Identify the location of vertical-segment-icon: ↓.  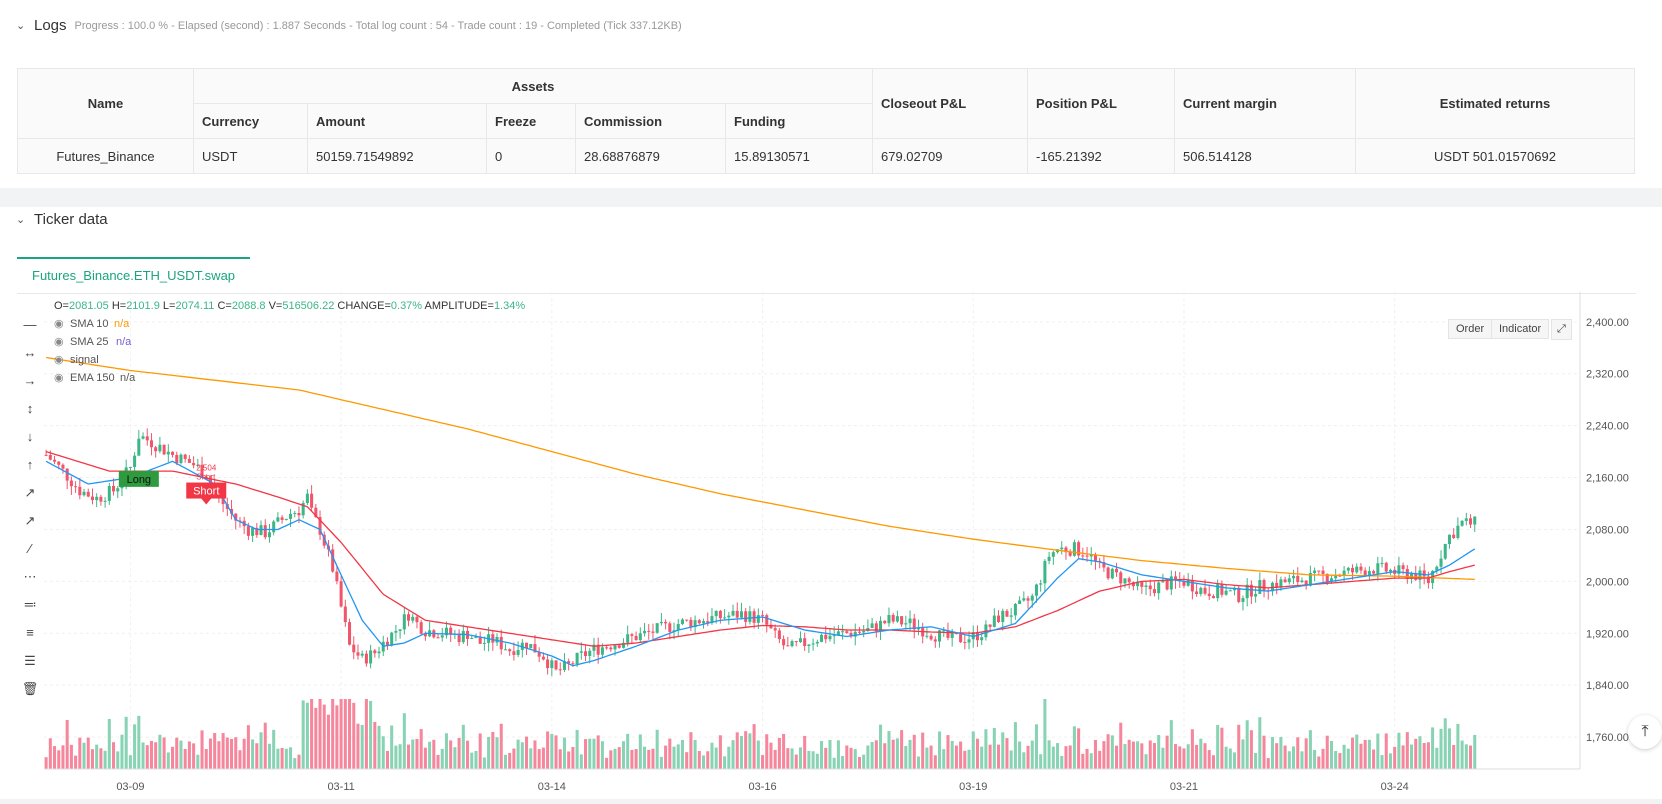
(30, 436).